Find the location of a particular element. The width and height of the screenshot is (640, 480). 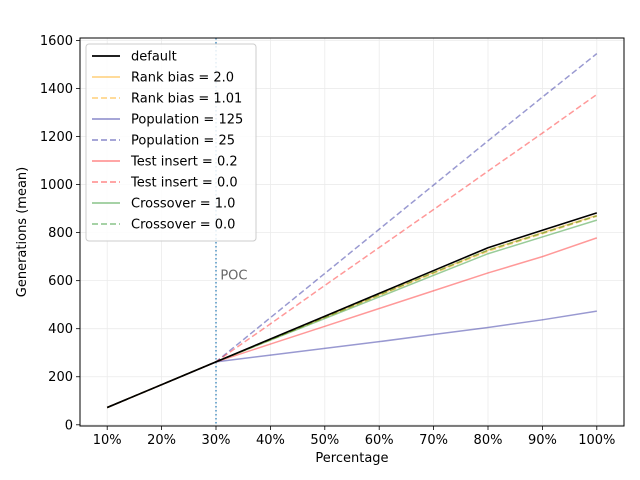

x-tick-label: 60% is located at coordinates (379, 440).